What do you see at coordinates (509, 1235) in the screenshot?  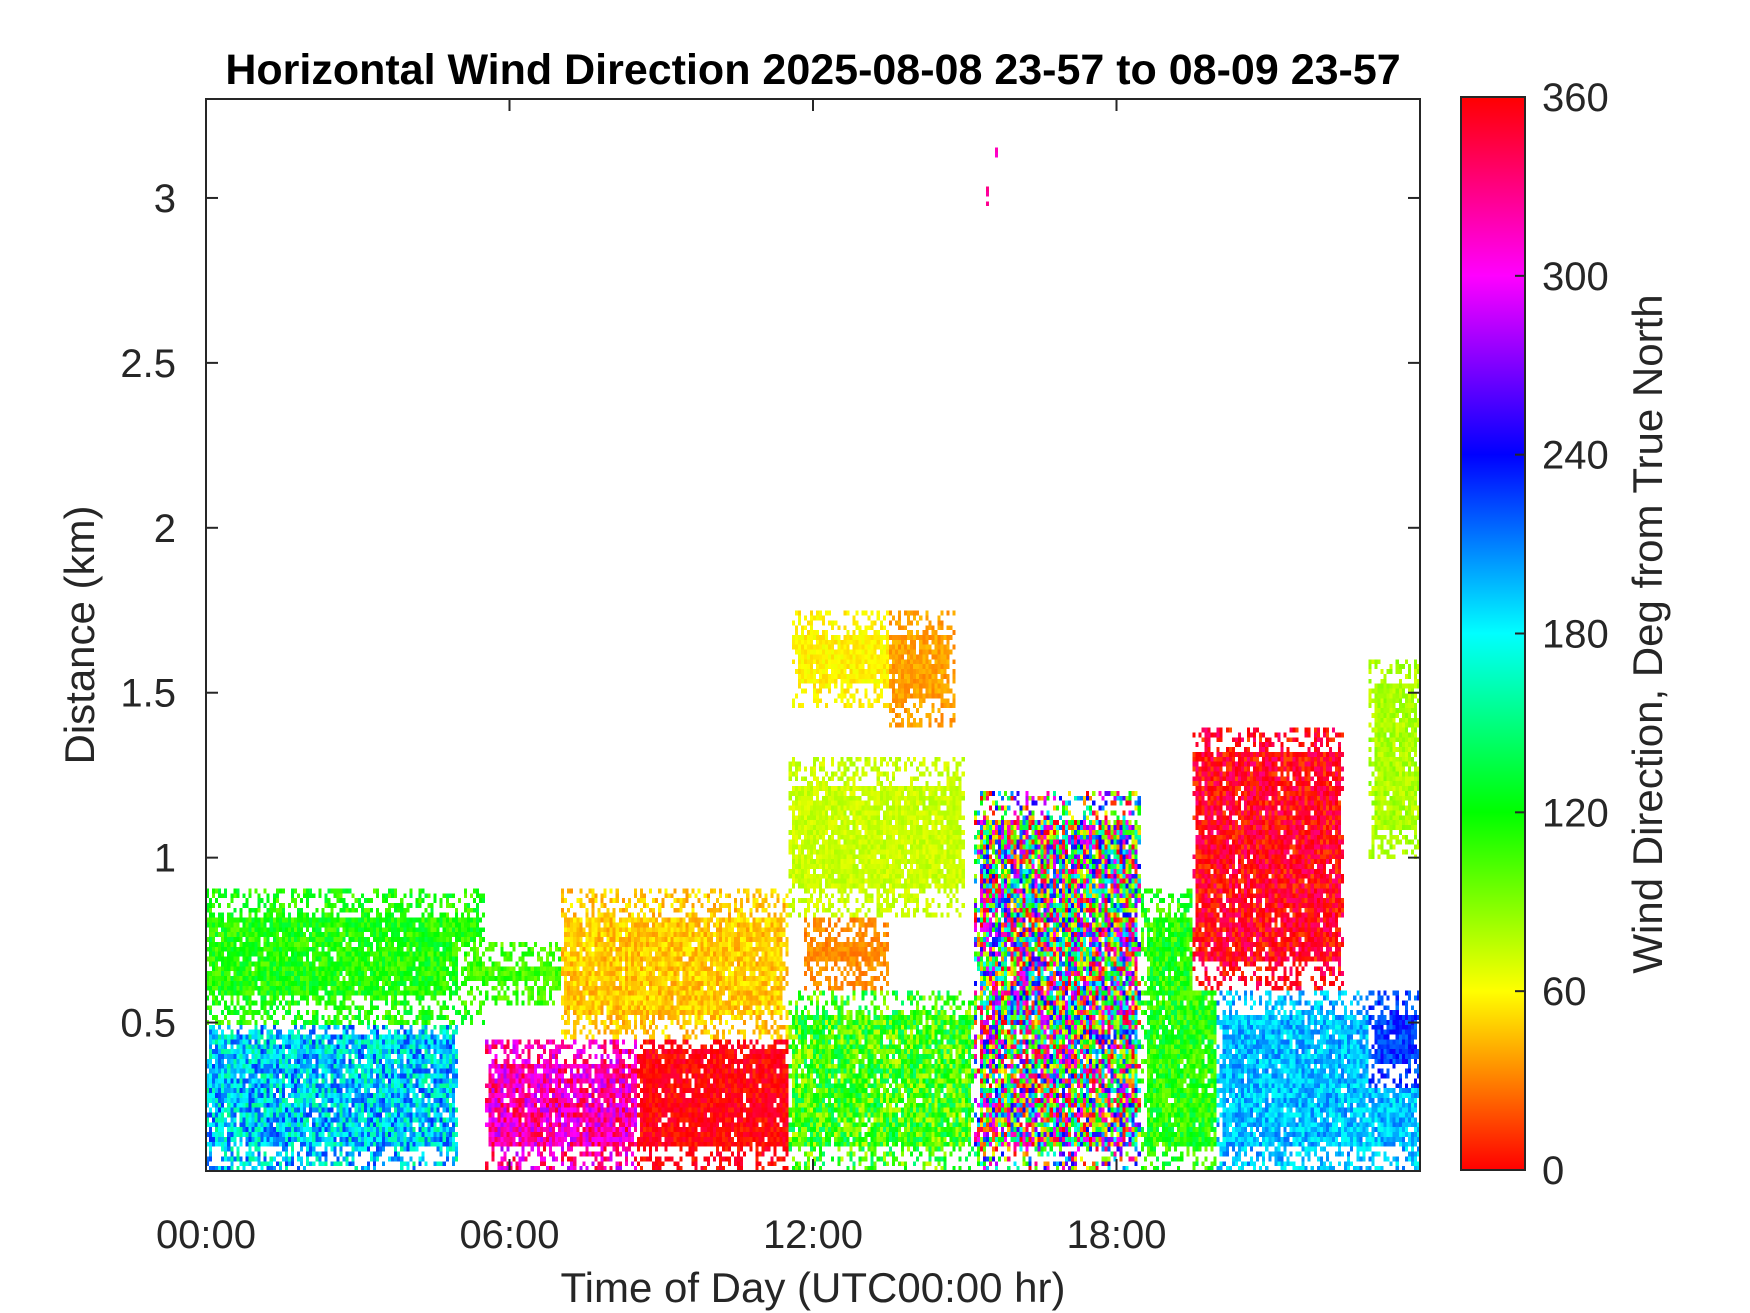 I see `x-tick-label: 06:00` at bounding box center [509, 1235].